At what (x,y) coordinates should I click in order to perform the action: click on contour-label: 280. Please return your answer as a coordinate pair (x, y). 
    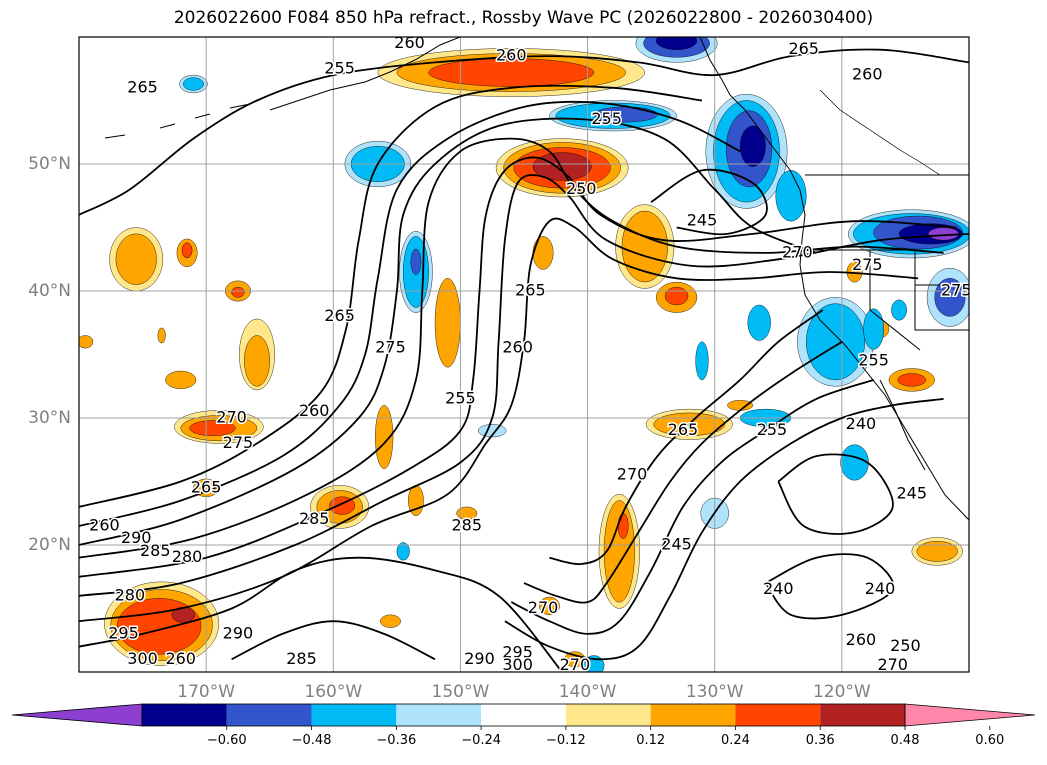
    Looking at the image, I should click on (130, 594).